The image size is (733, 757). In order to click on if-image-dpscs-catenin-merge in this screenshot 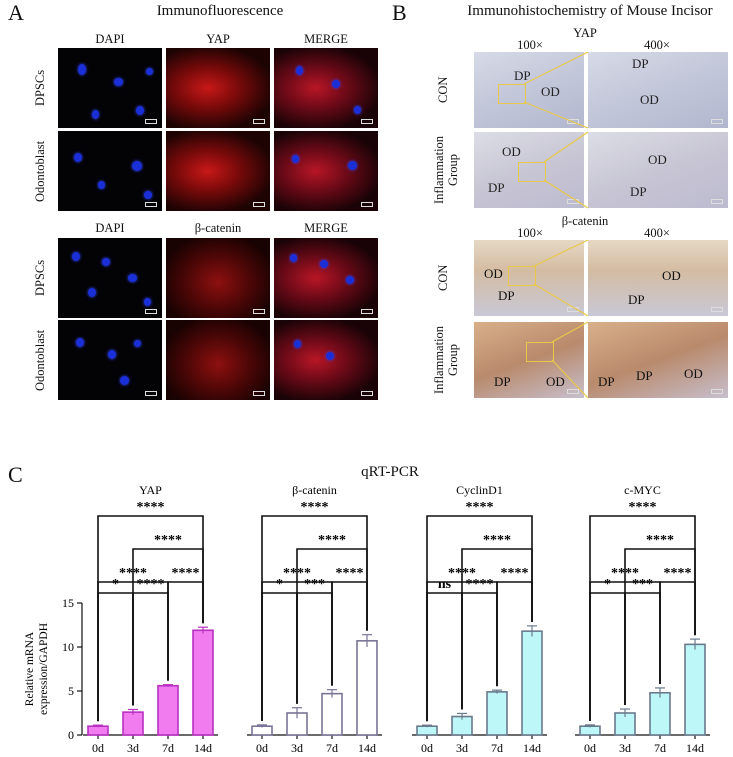, I will do `click(326, 278)`.